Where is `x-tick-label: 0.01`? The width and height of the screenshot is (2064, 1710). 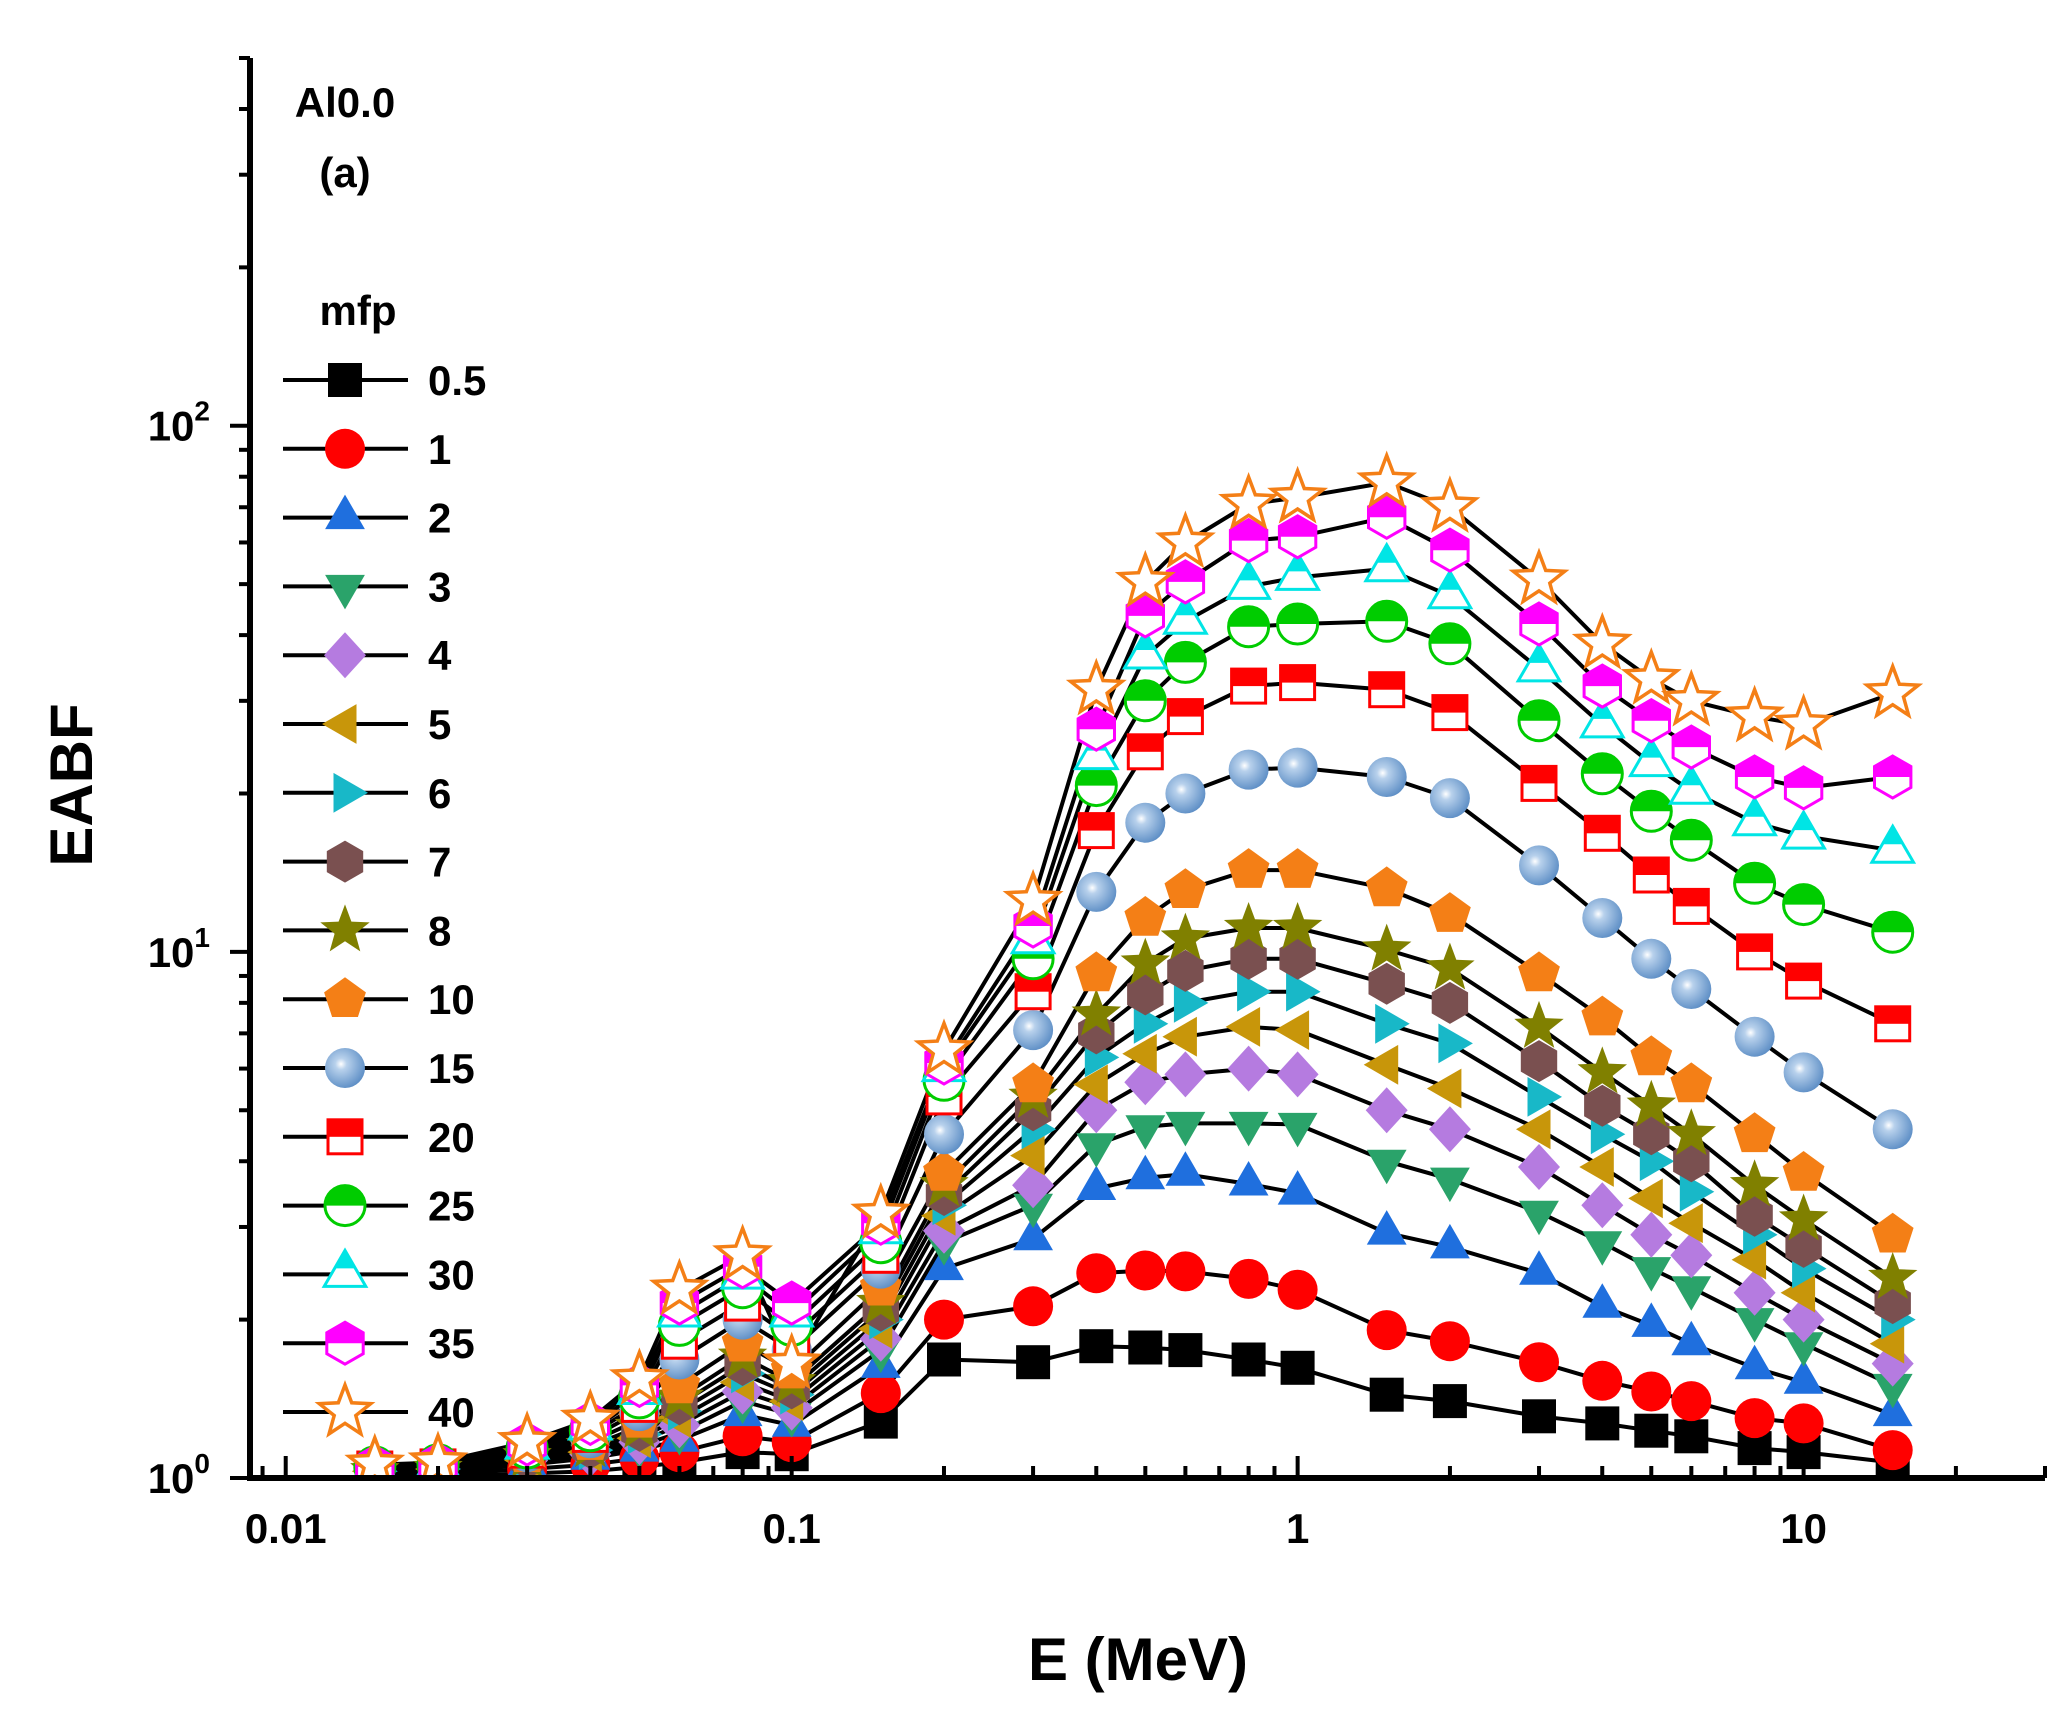 x-tick-label: 0.01 is located at coordinates (286, 1528).